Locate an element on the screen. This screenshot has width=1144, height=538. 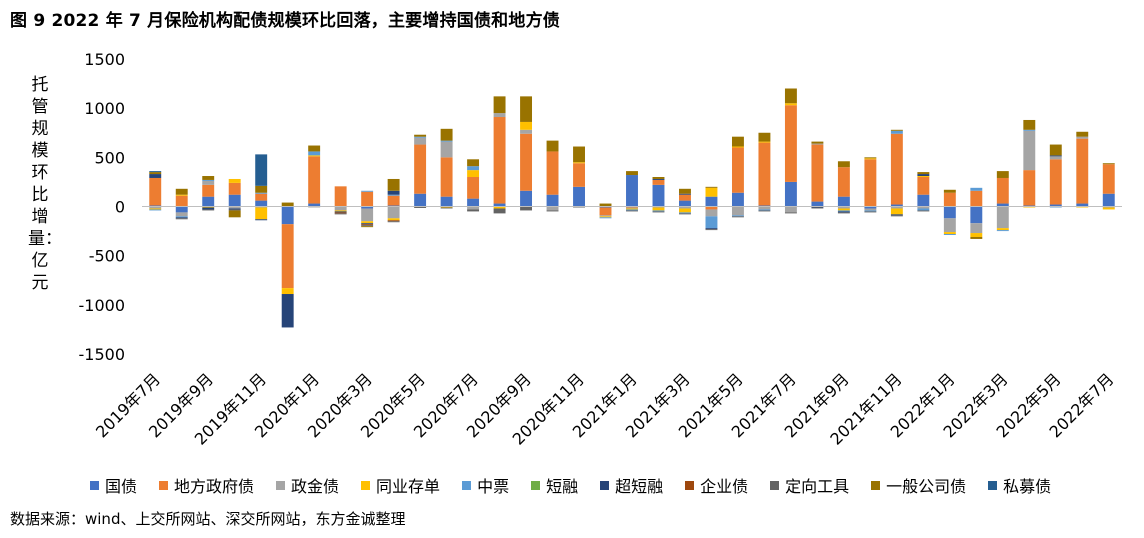
legend-item: 一般公司债 is located at coordinates (918, 485).